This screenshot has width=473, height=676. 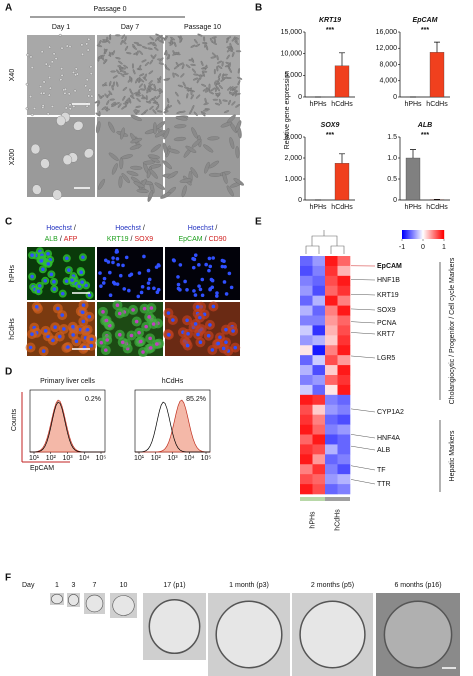 What do you see at coordinates (387, 323) in the screenshot?
I see `gene-label: PCNA` at bounding box center [387, 323].